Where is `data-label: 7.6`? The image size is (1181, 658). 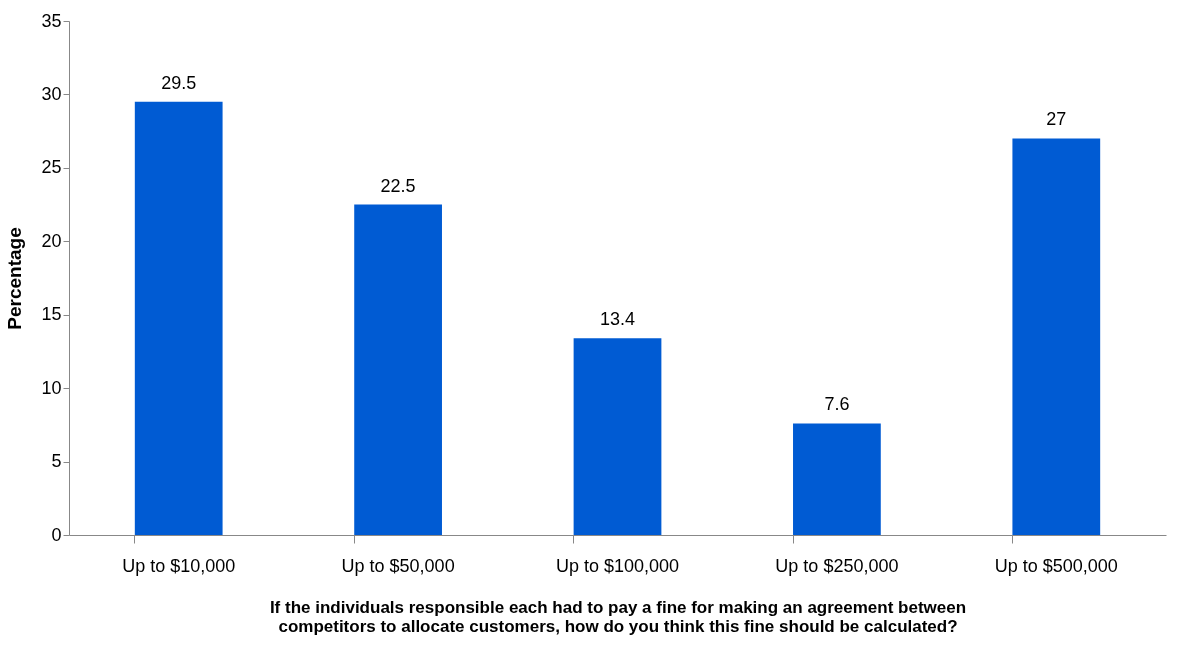 data-label: 7.6 is located at coordinates (837, 404).